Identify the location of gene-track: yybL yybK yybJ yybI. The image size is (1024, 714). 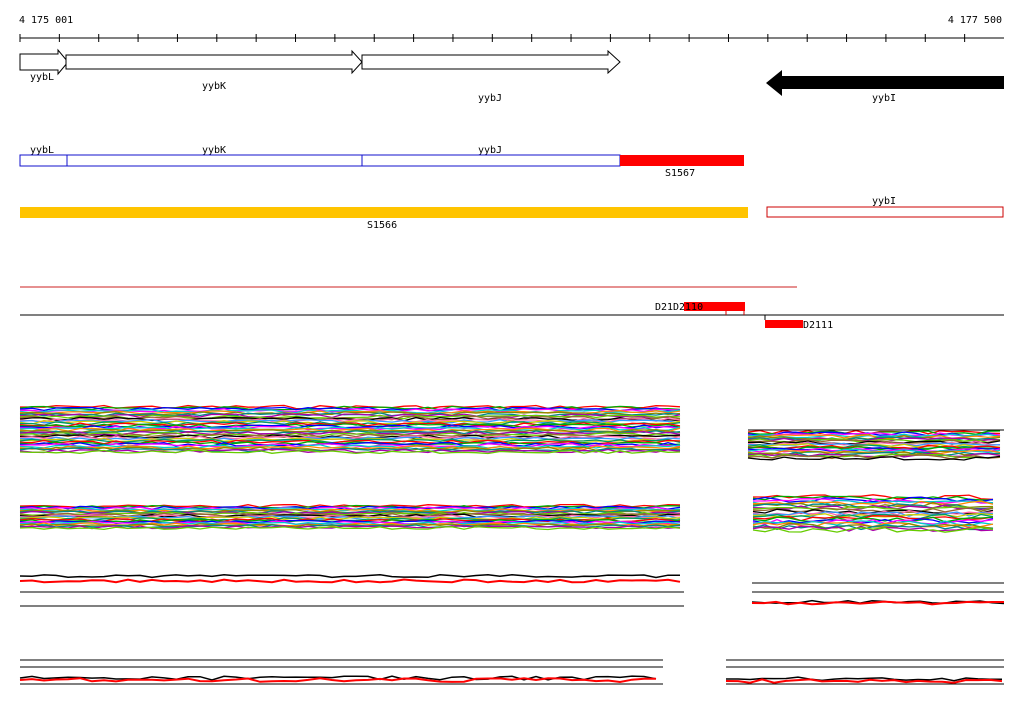
(511, 76).